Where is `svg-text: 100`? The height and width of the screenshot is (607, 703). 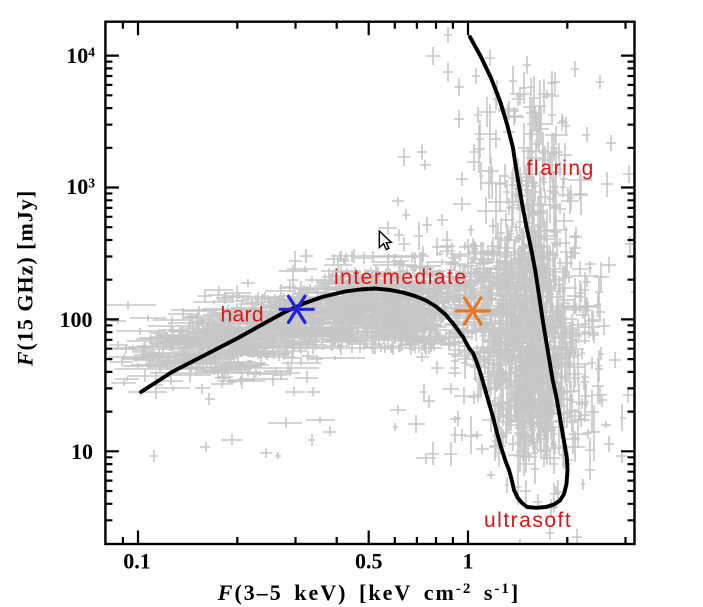
svg-text: 100 is located at coordinates (76, 319).